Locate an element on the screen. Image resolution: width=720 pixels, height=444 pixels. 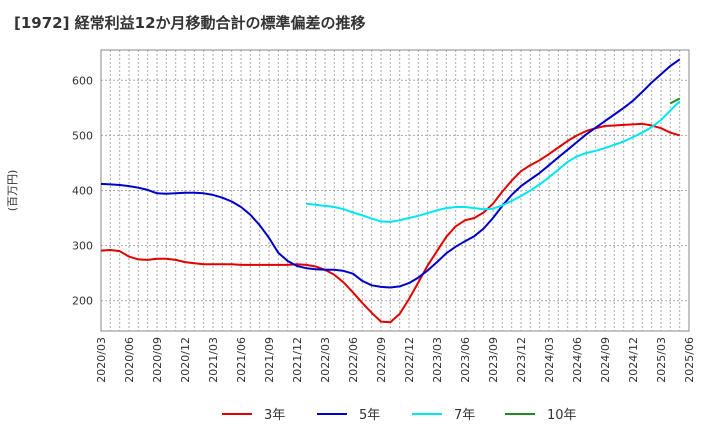
legend-label-1: 5年 is located at coordinates (369, 415).